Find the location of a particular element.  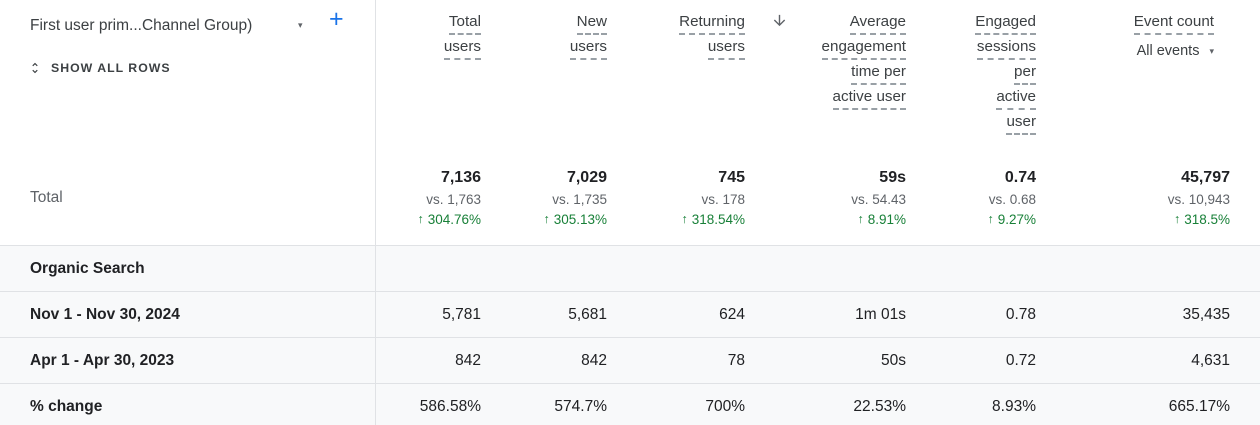

percent-change: ↑ 304.76% is located at coordinates (449, 219).